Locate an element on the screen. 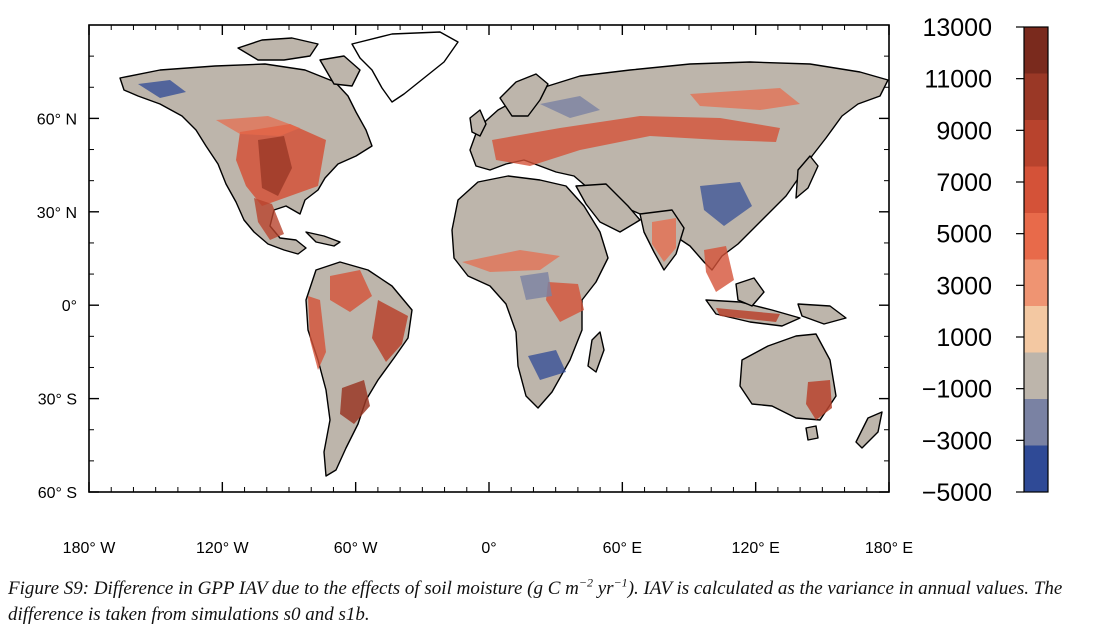 This screenshot has width=1108, height=639. overlay-us-core is located at coordinates (275, 166).